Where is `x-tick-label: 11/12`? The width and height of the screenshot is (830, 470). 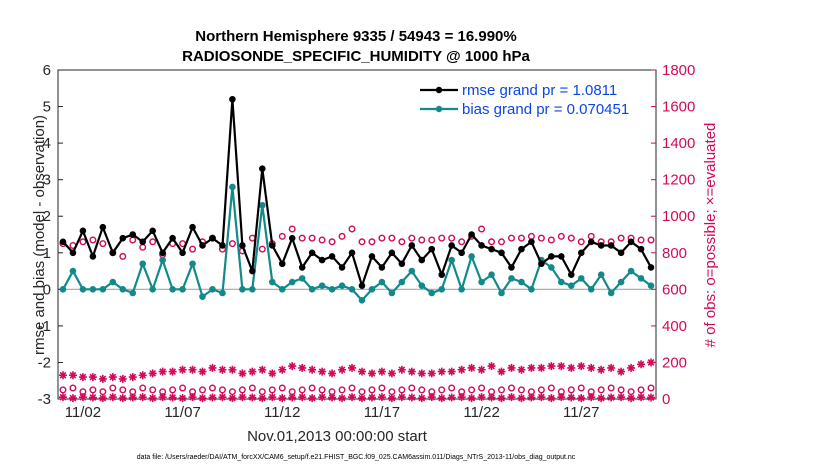 x-tick-label: 11/12 is located at coordinates (282, 412).